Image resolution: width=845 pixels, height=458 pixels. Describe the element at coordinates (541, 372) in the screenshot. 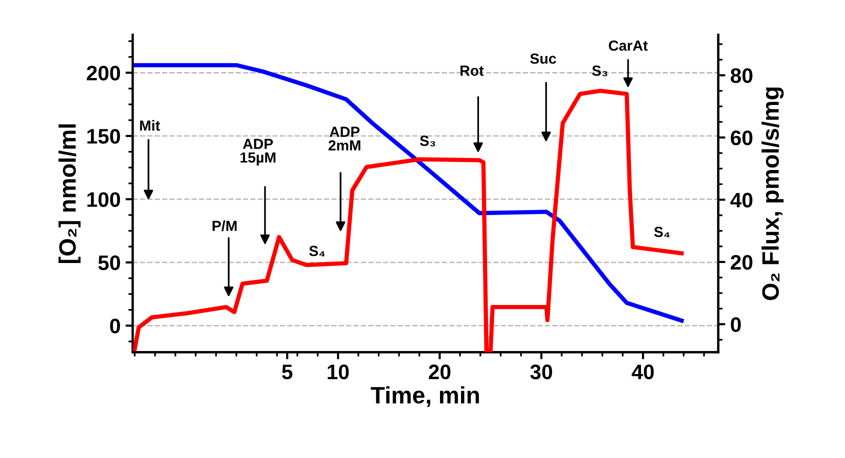

I see `x-tick-label: 30` at that location.